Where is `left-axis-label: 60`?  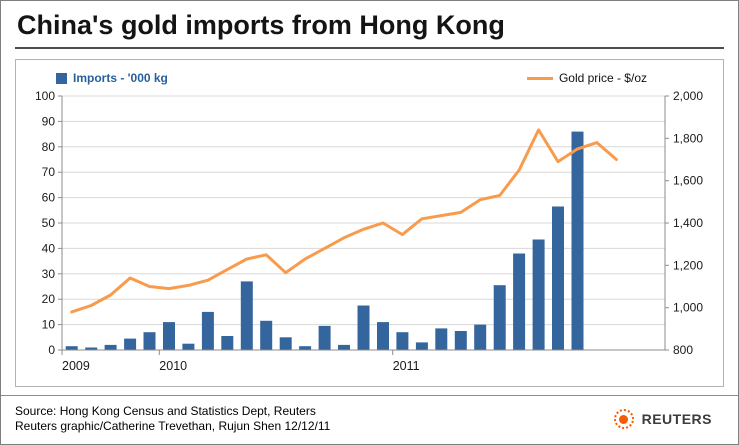 left-axis-label: 60 is located at coordinates (49, 198).